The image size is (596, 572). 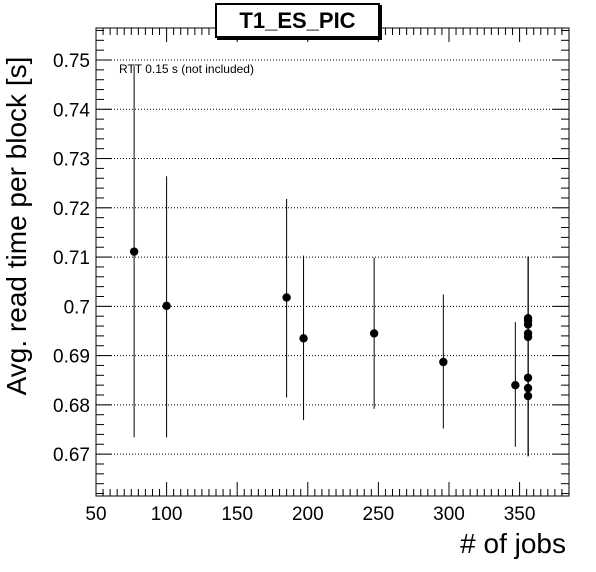 I want to click on x-tick-label: 200, so click(x=308, y=514).